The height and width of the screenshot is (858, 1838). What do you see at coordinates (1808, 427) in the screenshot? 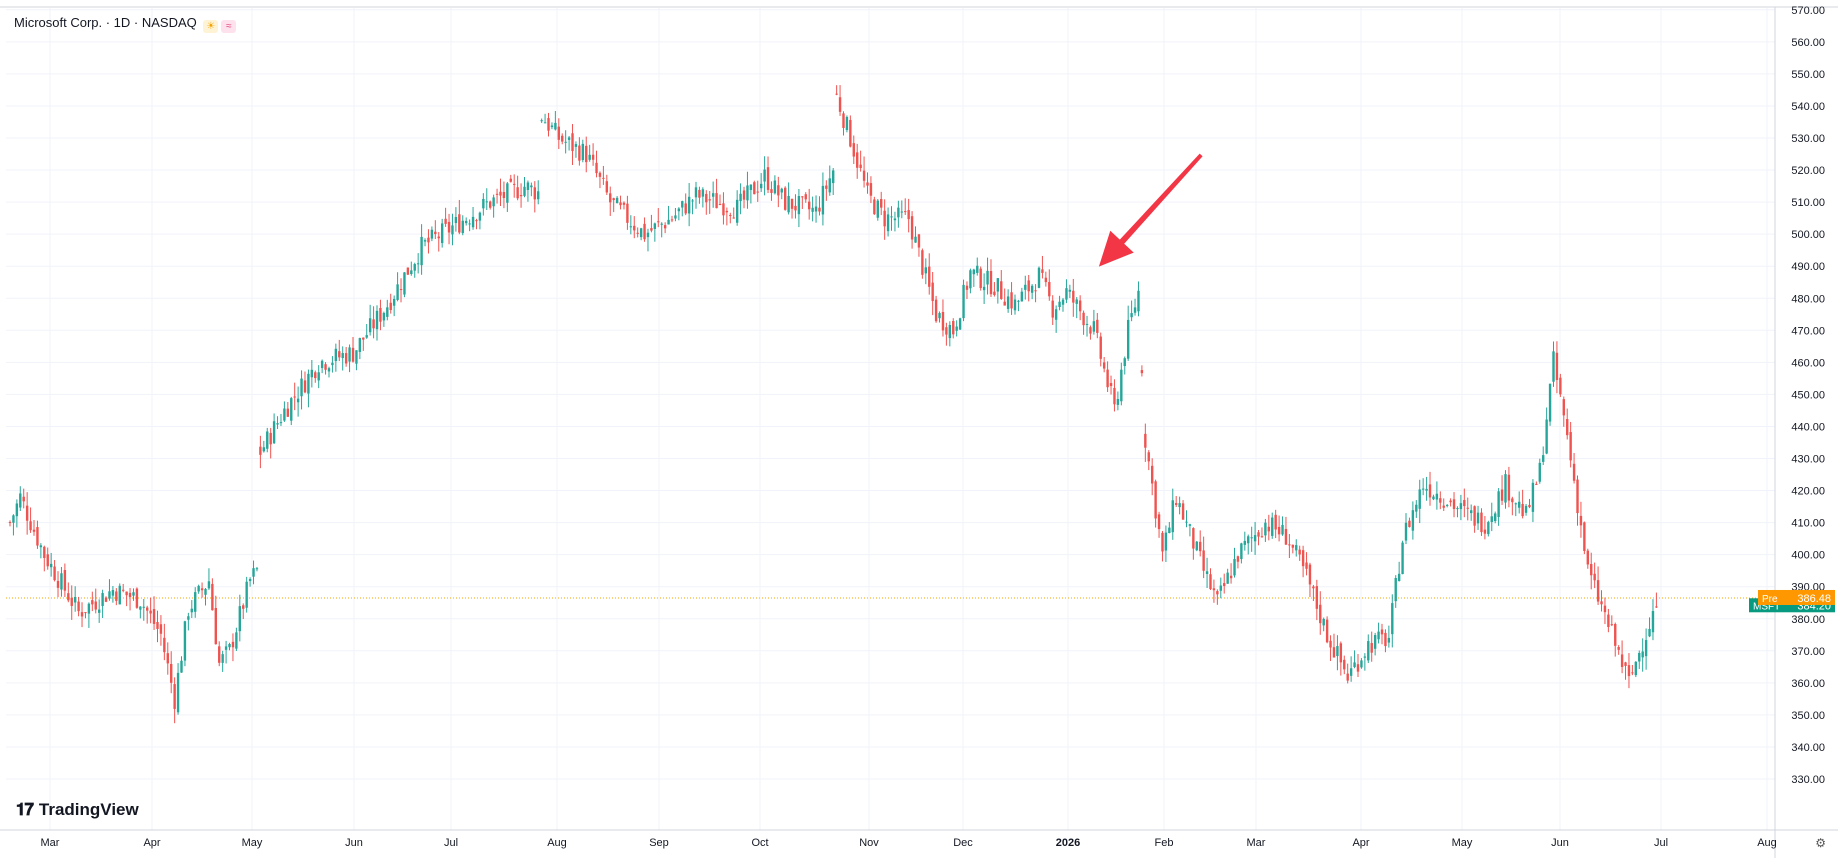
I see `price-tick-label: 440.00` at bounding box center [1808, 427].